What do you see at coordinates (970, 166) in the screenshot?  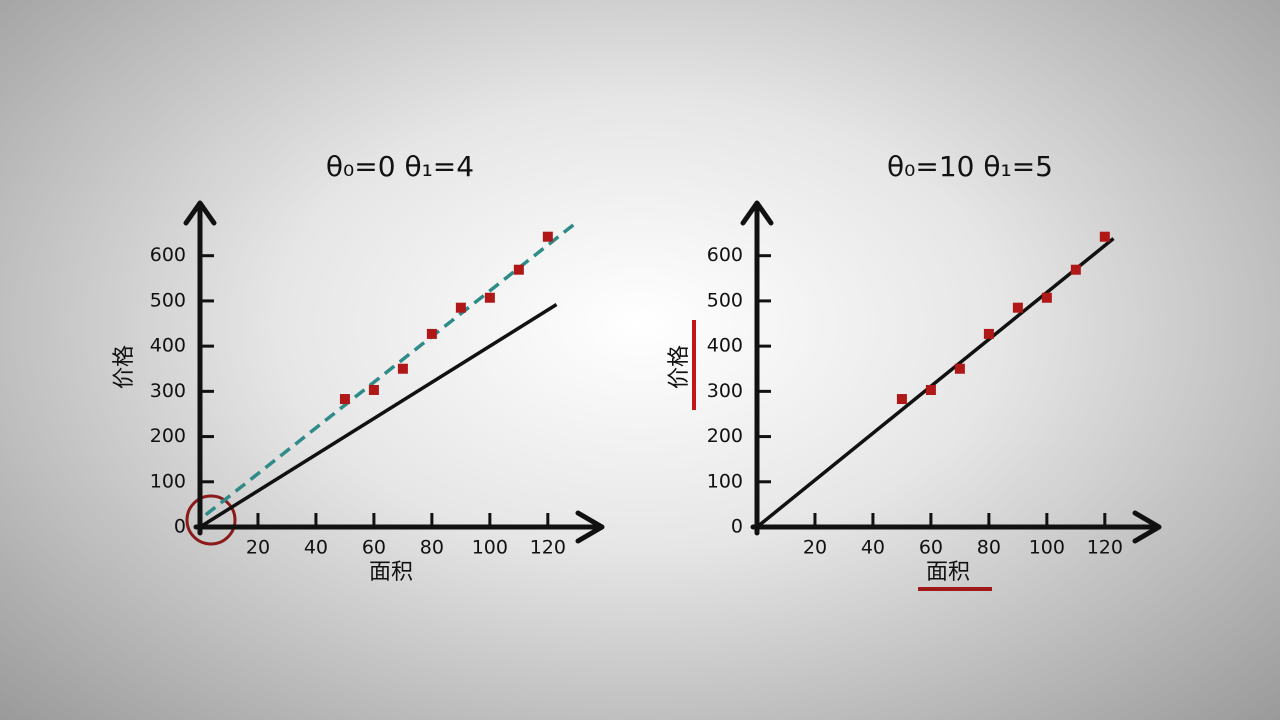 I see `chart-title: θ₀=10 θ₁=5` at bounding box center [970, 166].